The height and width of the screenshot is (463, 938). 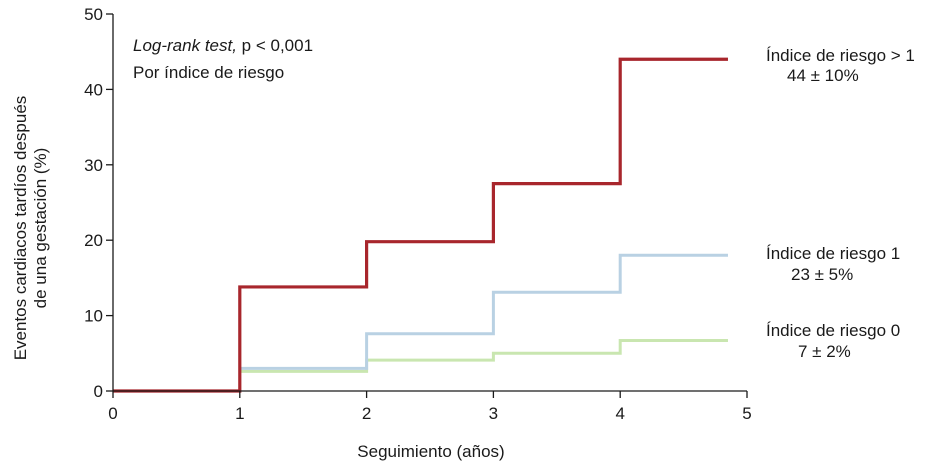 I want to click on y-axis-title-line-2: de una gestación (%), so click(x=40, y=228).